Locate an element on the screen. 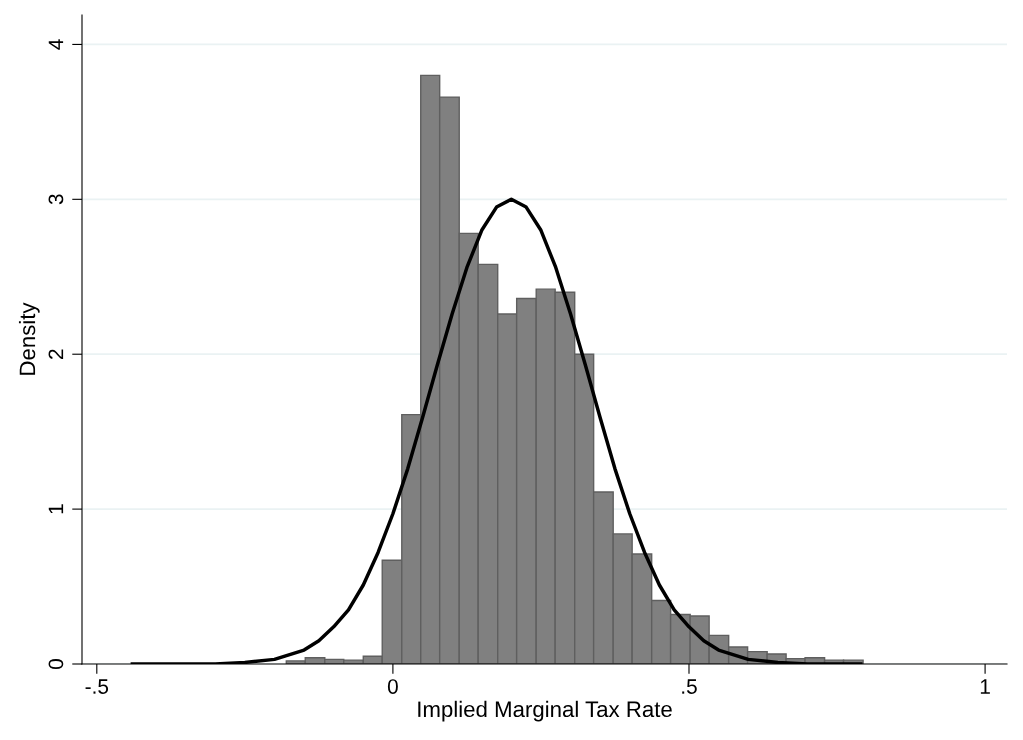  y-tick-label: 3 is located at coordinates (56, 199).